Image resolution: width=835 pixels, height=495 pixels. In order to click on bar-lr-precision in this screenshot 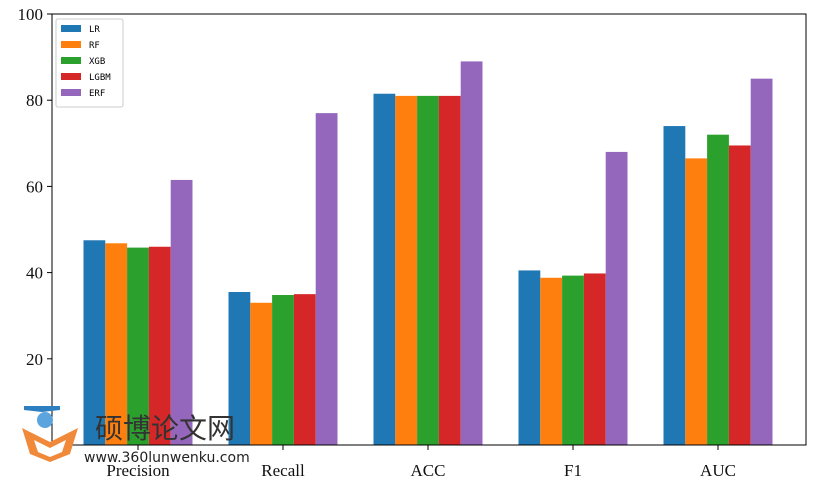, I will do `click(94, 342)`.